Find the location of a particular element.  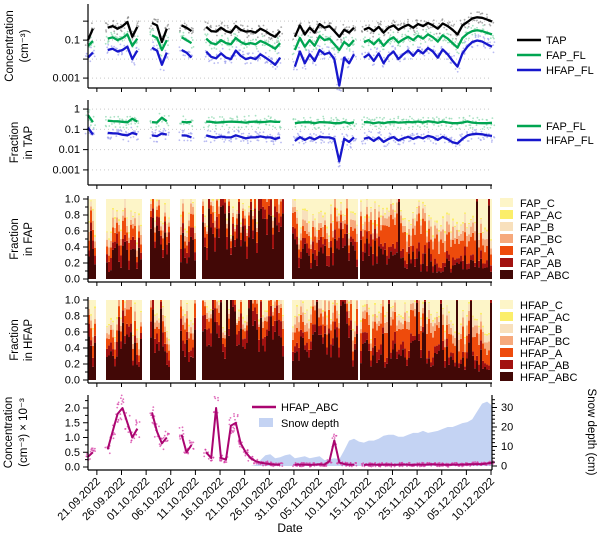

concentration-ylabel-1: (cm⁻³) is located at coordinates (25, 45).